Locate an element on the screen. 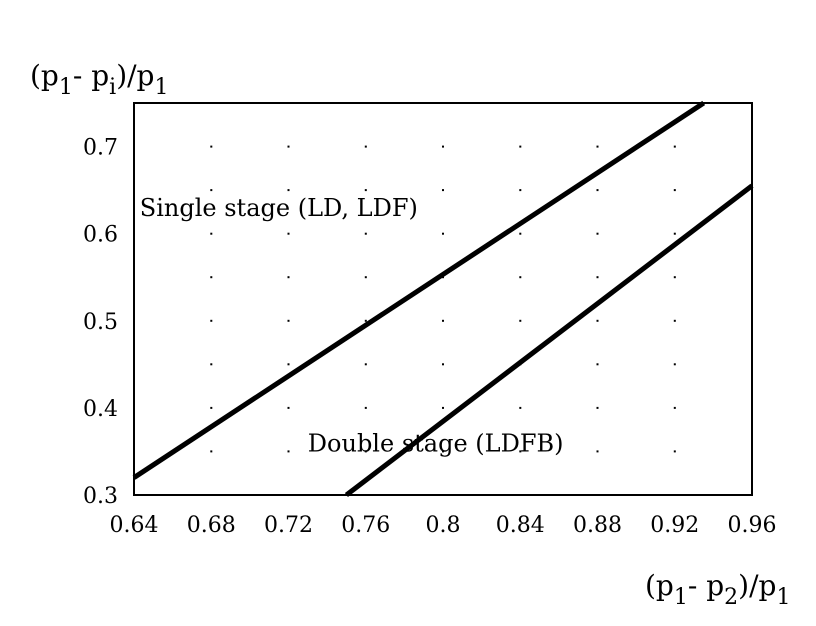 This screenshot has width=816, height=626. y-tick-label: 0.6 is located at coordinates (100, 235).